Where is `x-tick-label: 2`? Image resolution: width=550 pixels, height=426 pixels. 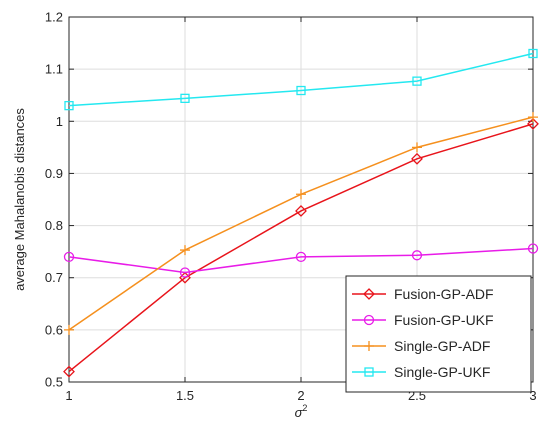 x-tick-label: 2 is located at coordinates (300, 395).